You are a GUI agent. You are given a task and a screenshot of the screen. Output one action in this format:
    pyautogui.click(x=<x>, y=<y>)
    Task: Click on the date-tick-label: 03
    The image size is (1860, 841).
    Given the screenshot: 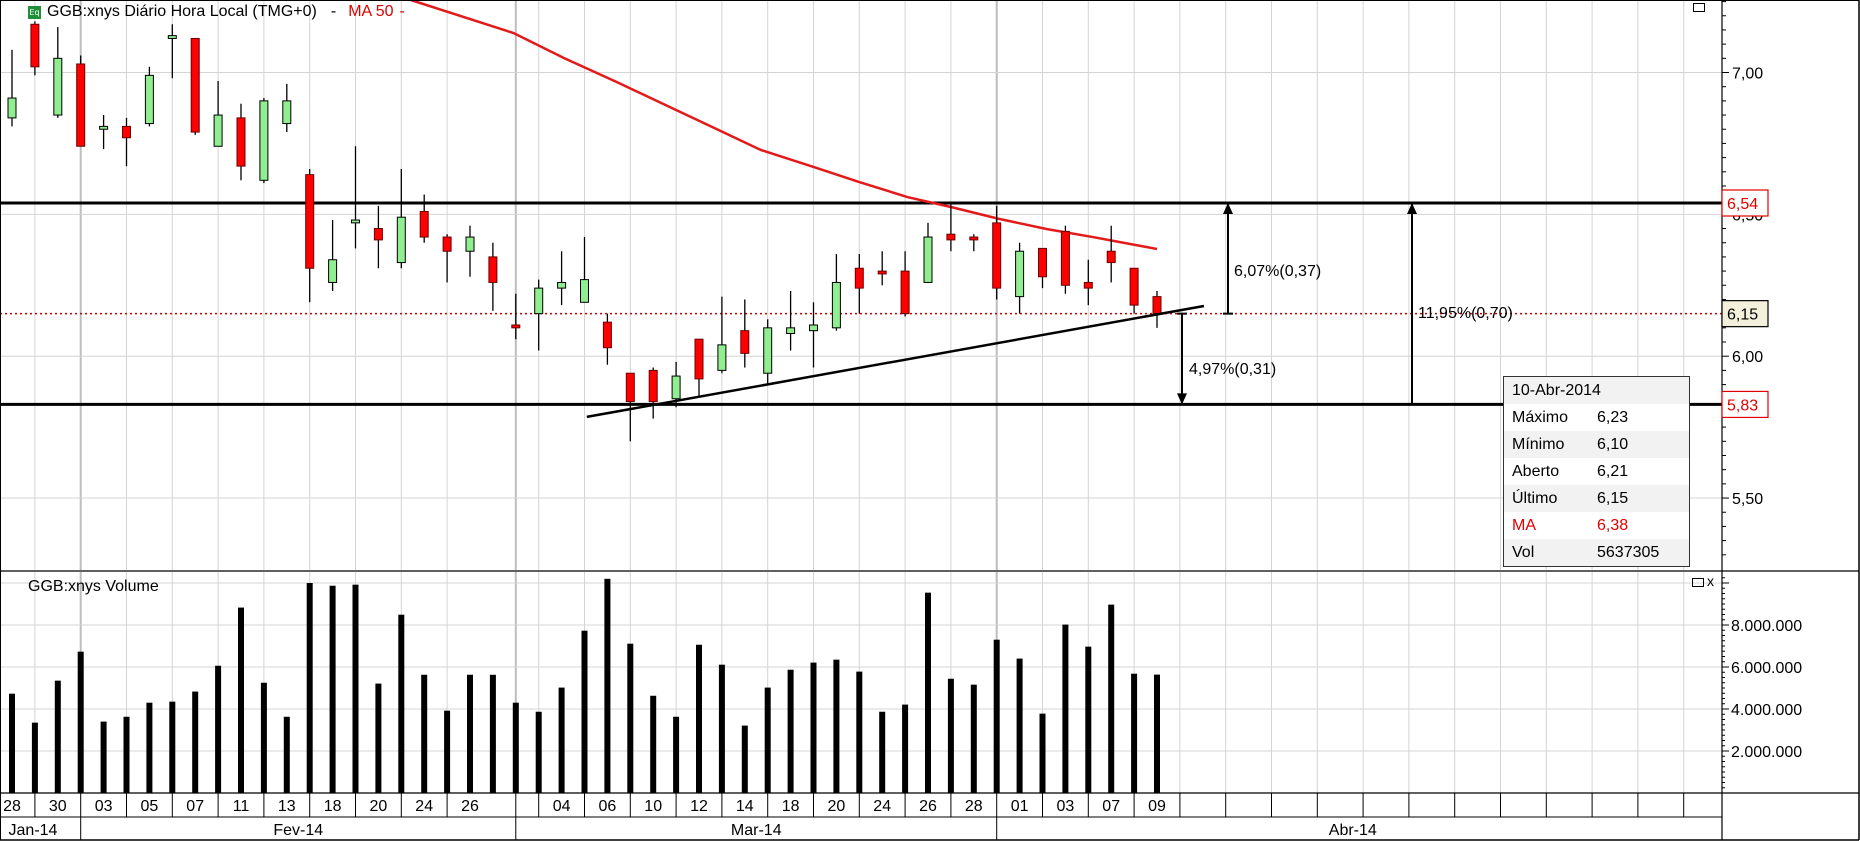 What is the action you would take?
    pyautogui.click(x=1066, y=806)
    